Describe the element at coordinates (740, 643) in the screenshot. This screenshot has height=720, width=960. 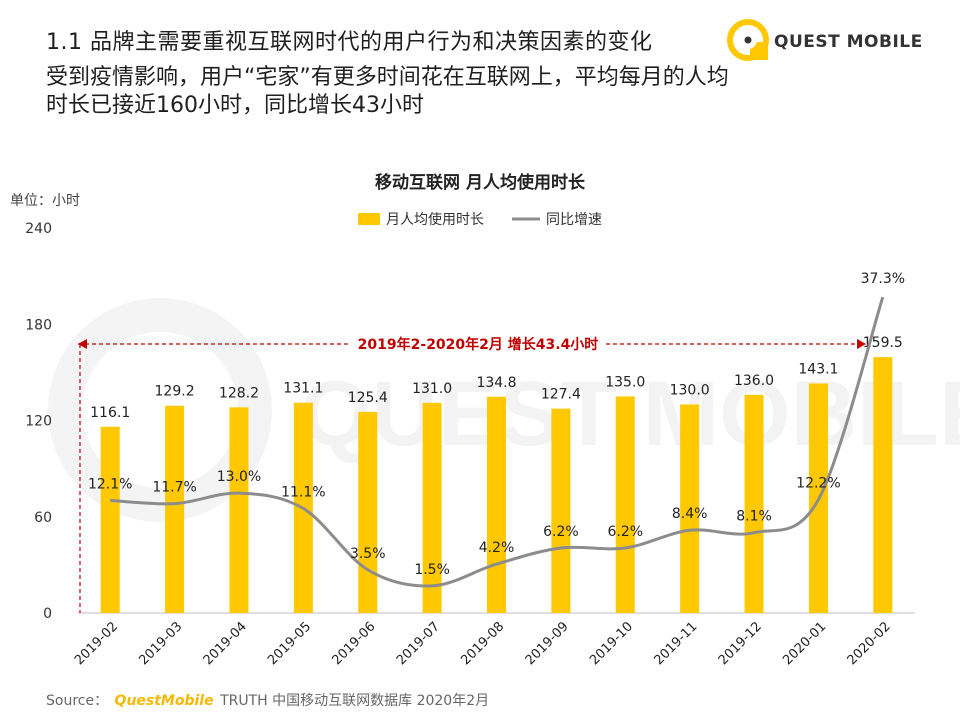
I see `x-tick-label: 2019-12` at that location.